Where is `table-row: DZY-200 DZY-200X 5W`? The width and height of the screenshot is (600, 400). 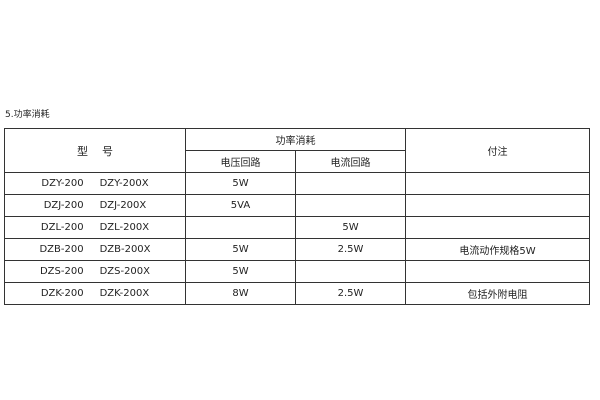
table-row: DZY-200 DZY-200X 5W is located at coordinates (297, 183).